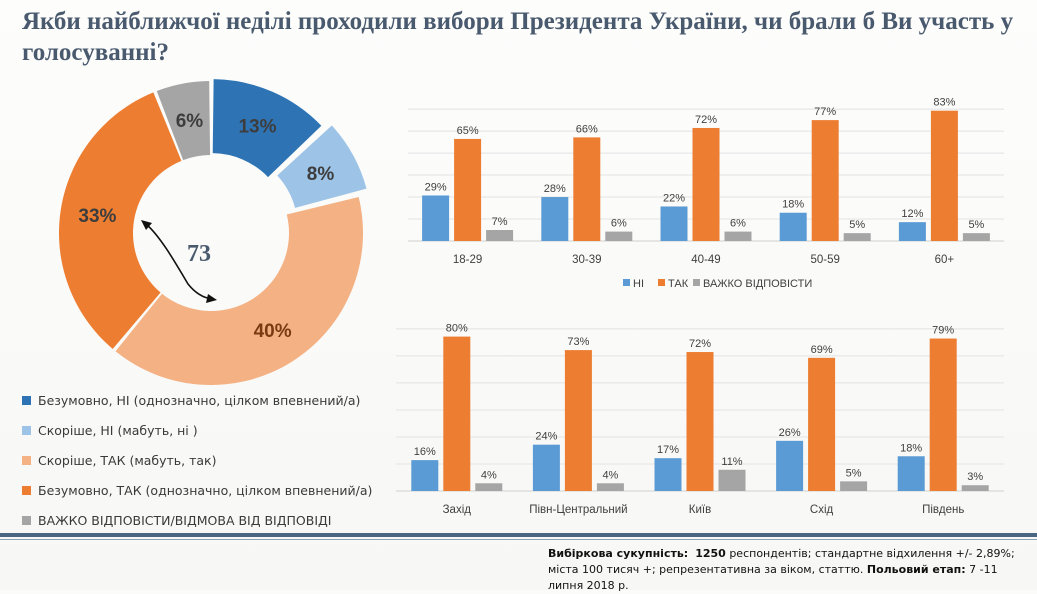 The width and height of the screenshot is (1037, 594). Describe the element at coordinates (467, 260) in the screenshot. I see `category-label: 18-29` at that location.